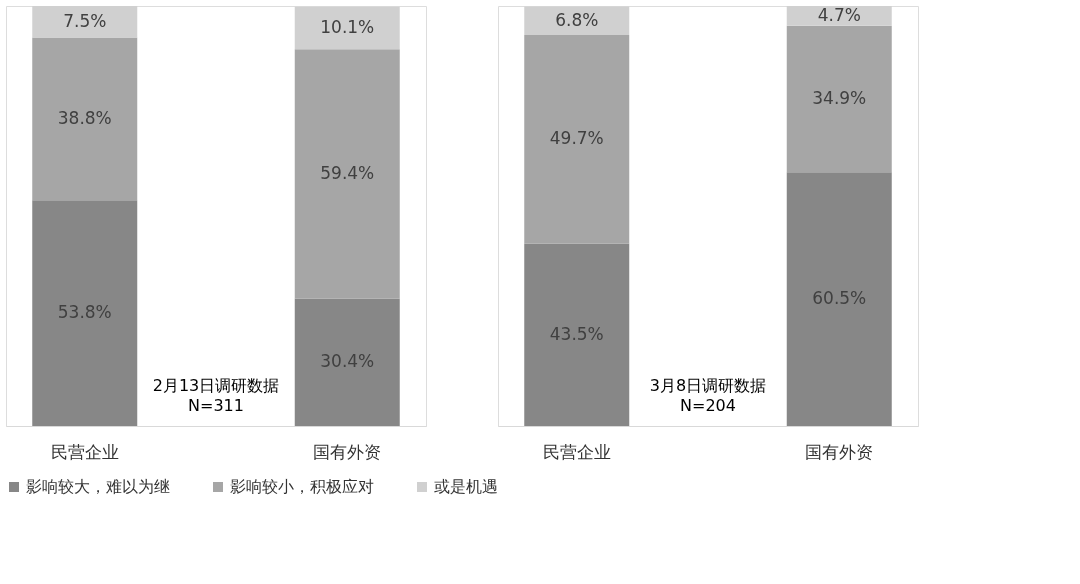 The height and width of the screenshot is (584, 1080). I want to click on data-label: 43.5%, so click(576, 333).